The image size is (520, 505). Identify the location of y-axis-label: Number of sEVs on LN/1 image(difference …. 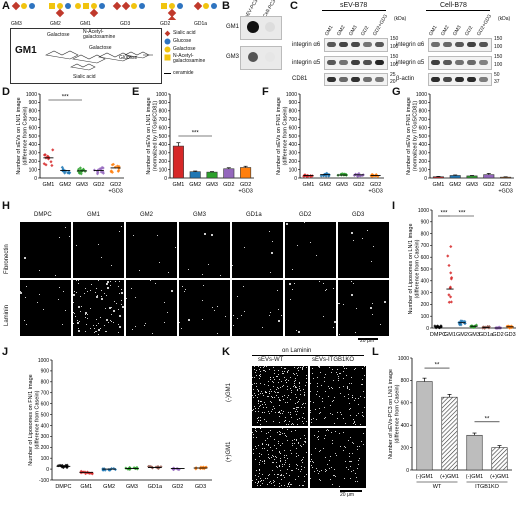
(22, 135).